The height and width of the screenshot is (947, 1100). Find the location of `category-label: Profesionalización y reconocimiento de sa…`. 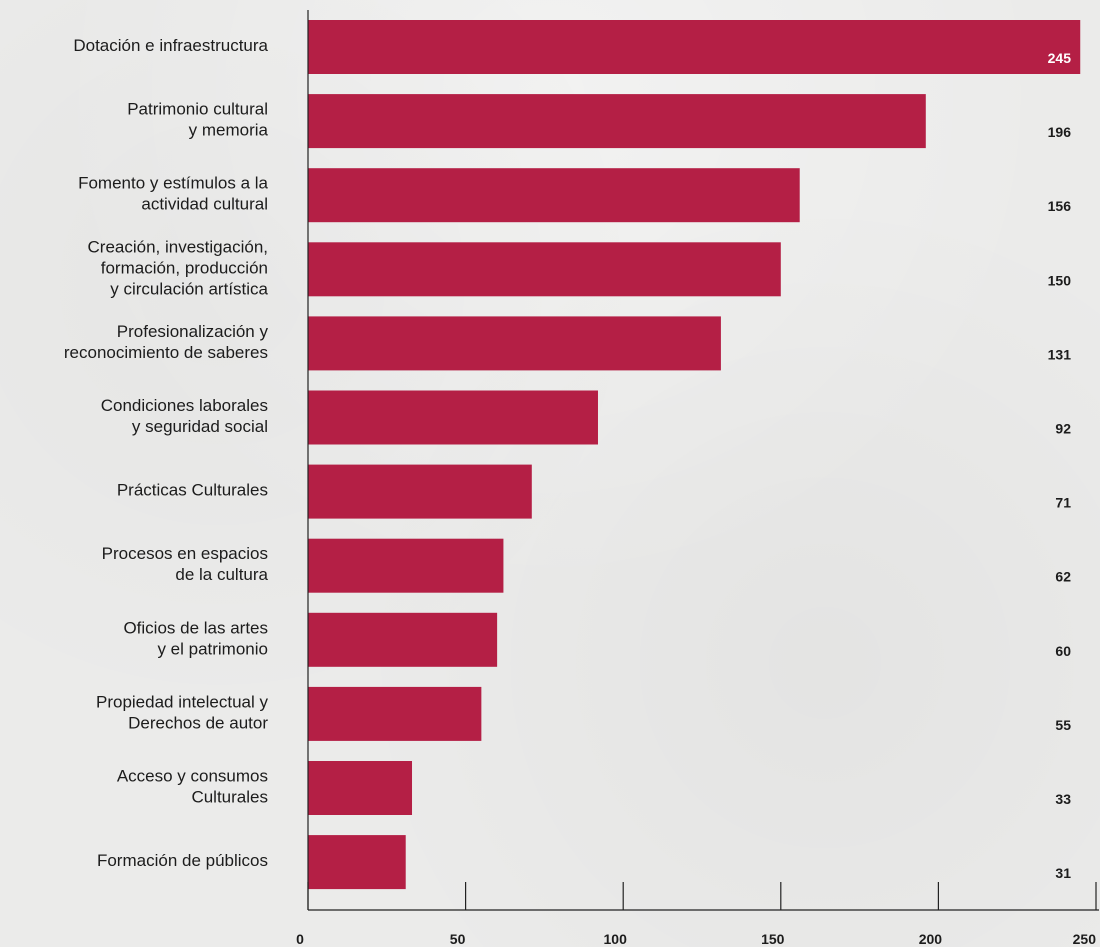

category-label: Profesionalización y reconocimiento de sa… is located at coordinates (166, 342).